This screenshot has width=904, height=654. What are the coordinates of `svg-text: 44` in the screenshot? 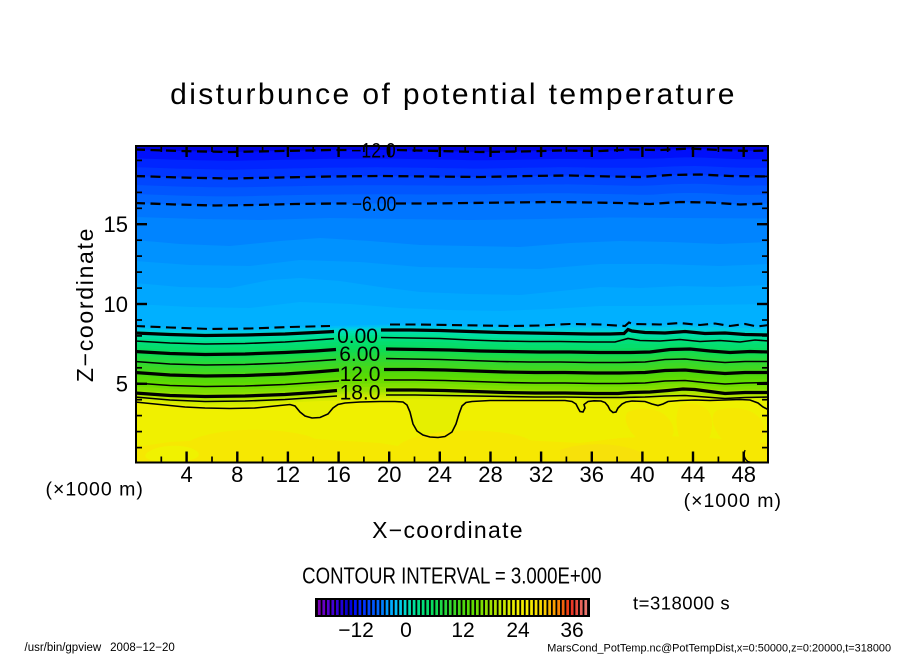 It's located at (693, 474).